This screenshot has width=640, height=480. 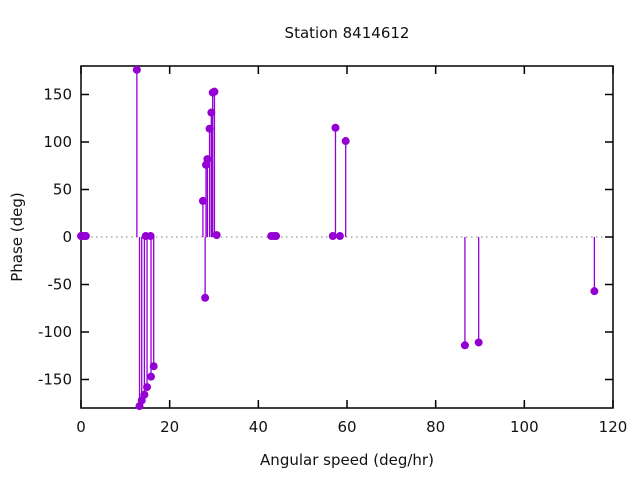 I want to click on y-tick-label: 100, so click(x=57, y=142).